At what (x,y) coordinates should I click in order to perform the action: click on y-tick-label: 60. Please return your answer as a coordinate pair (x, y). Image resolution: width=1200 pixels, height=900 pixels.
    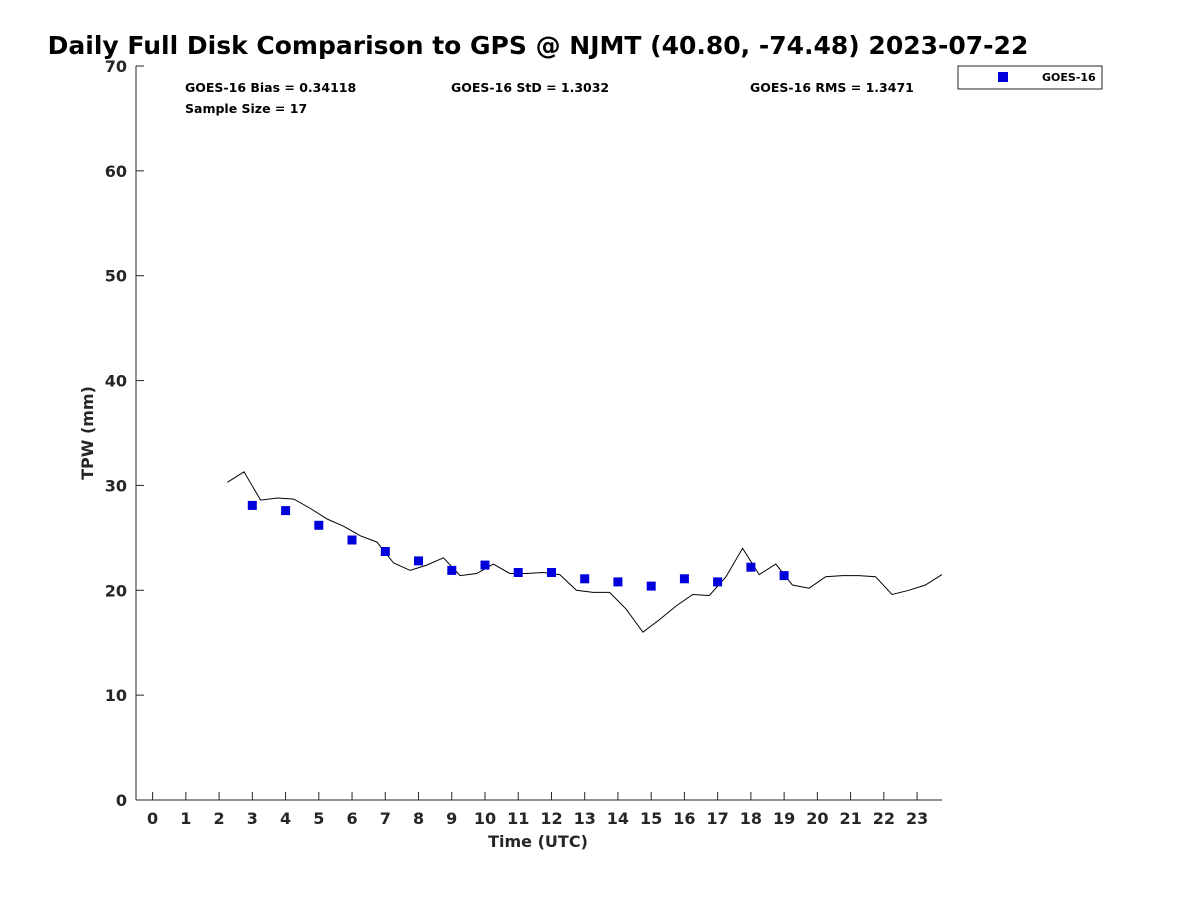
    Looking at the image, I should click on (116, 171).